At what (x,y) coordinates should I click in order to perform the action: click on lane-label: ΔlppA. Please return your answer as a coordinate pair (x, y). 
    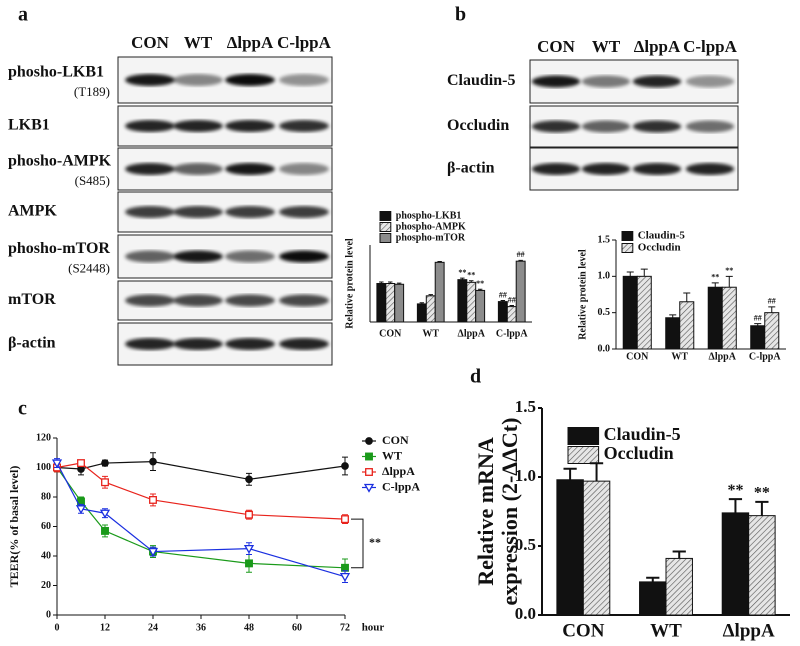
    Looking at the image, I should click on (250, 42).